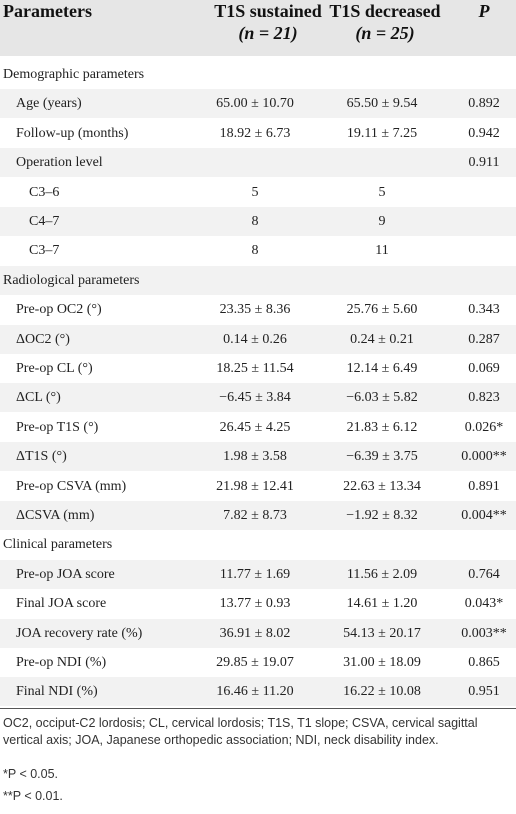 The height and width of the screenshot is (814, 516). I want to click on p-value: 0.911, so click(484, 163).